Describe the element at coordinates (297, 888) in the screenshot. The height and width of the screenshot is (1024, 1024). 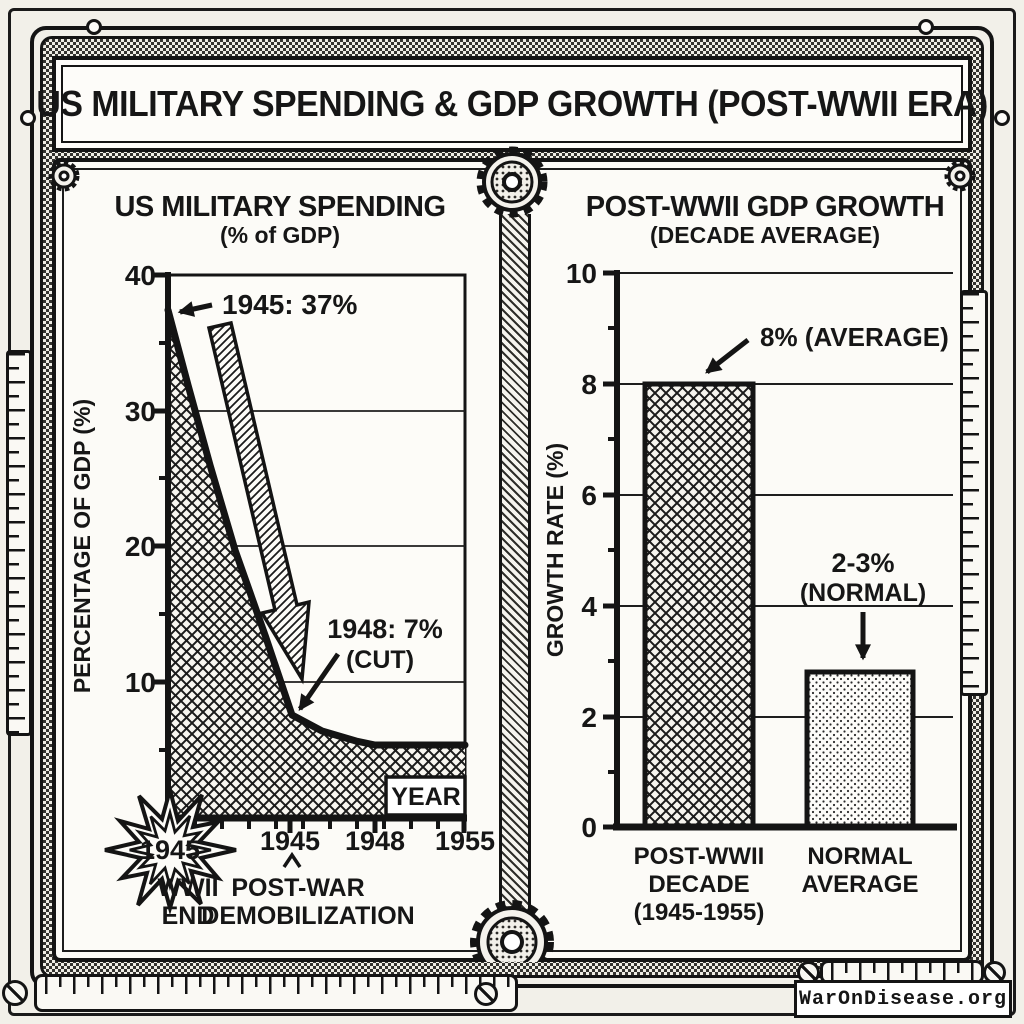
I see `event-demobilization: POST-WAR` at that location.